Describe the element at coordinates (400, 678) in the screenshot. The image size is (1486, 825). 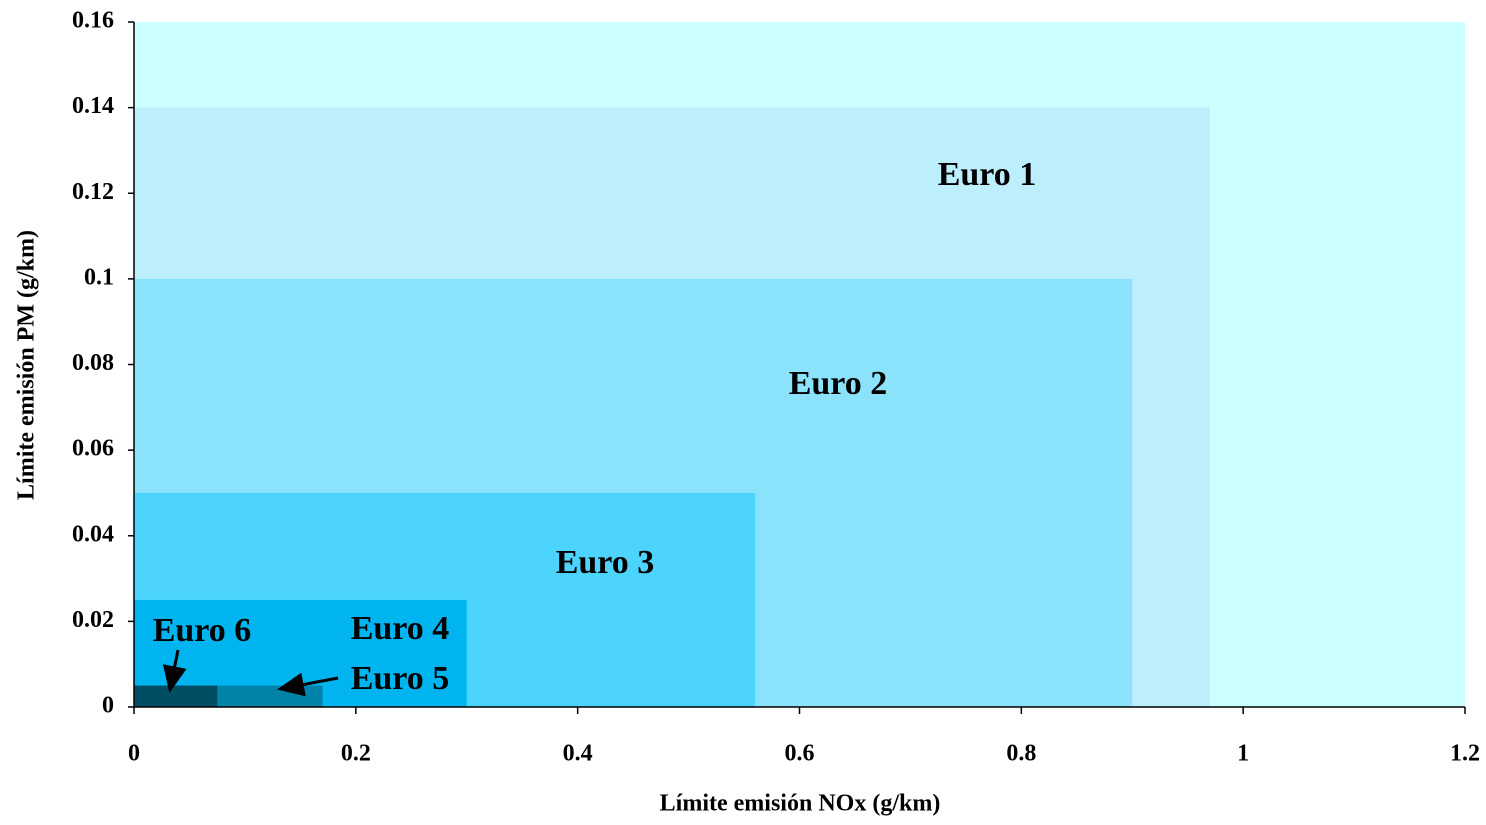
I see `rect-label: Euro 5` at that location.